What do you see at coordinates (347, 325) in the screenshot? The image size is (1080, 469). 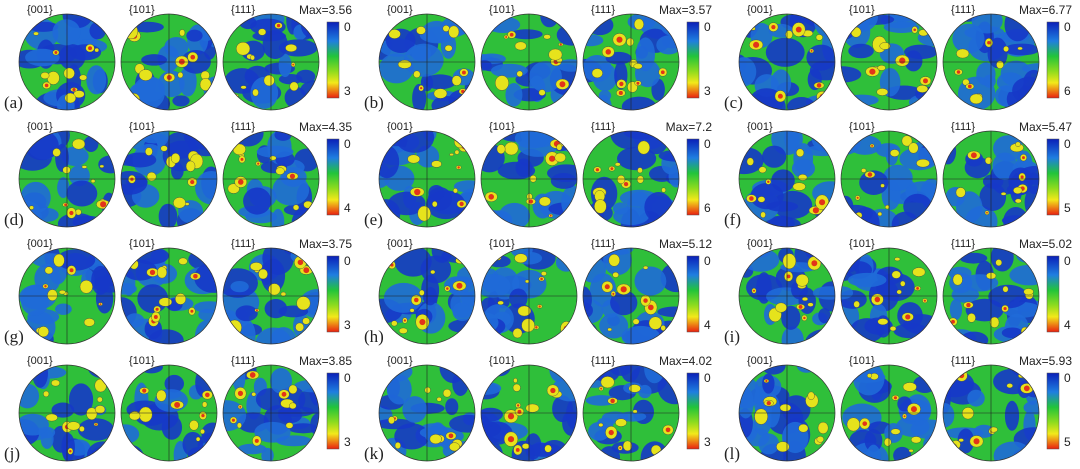 I see `colorbar-tick: 3` at bounding box center [347, 325].